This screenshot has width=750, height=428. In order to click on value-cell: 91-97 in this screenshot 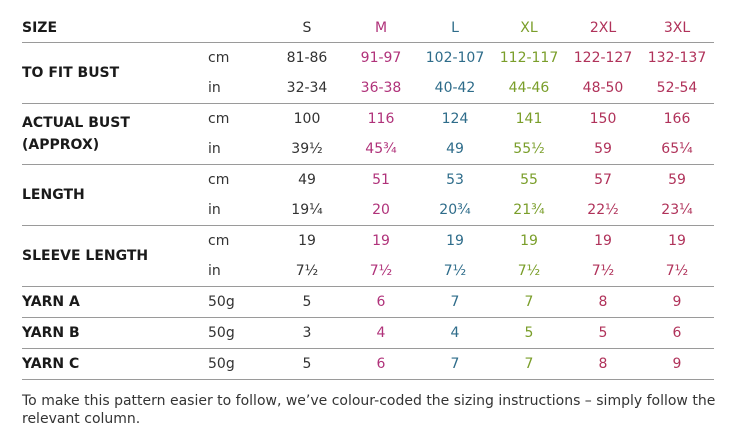, I will do `click(381, 57)`.